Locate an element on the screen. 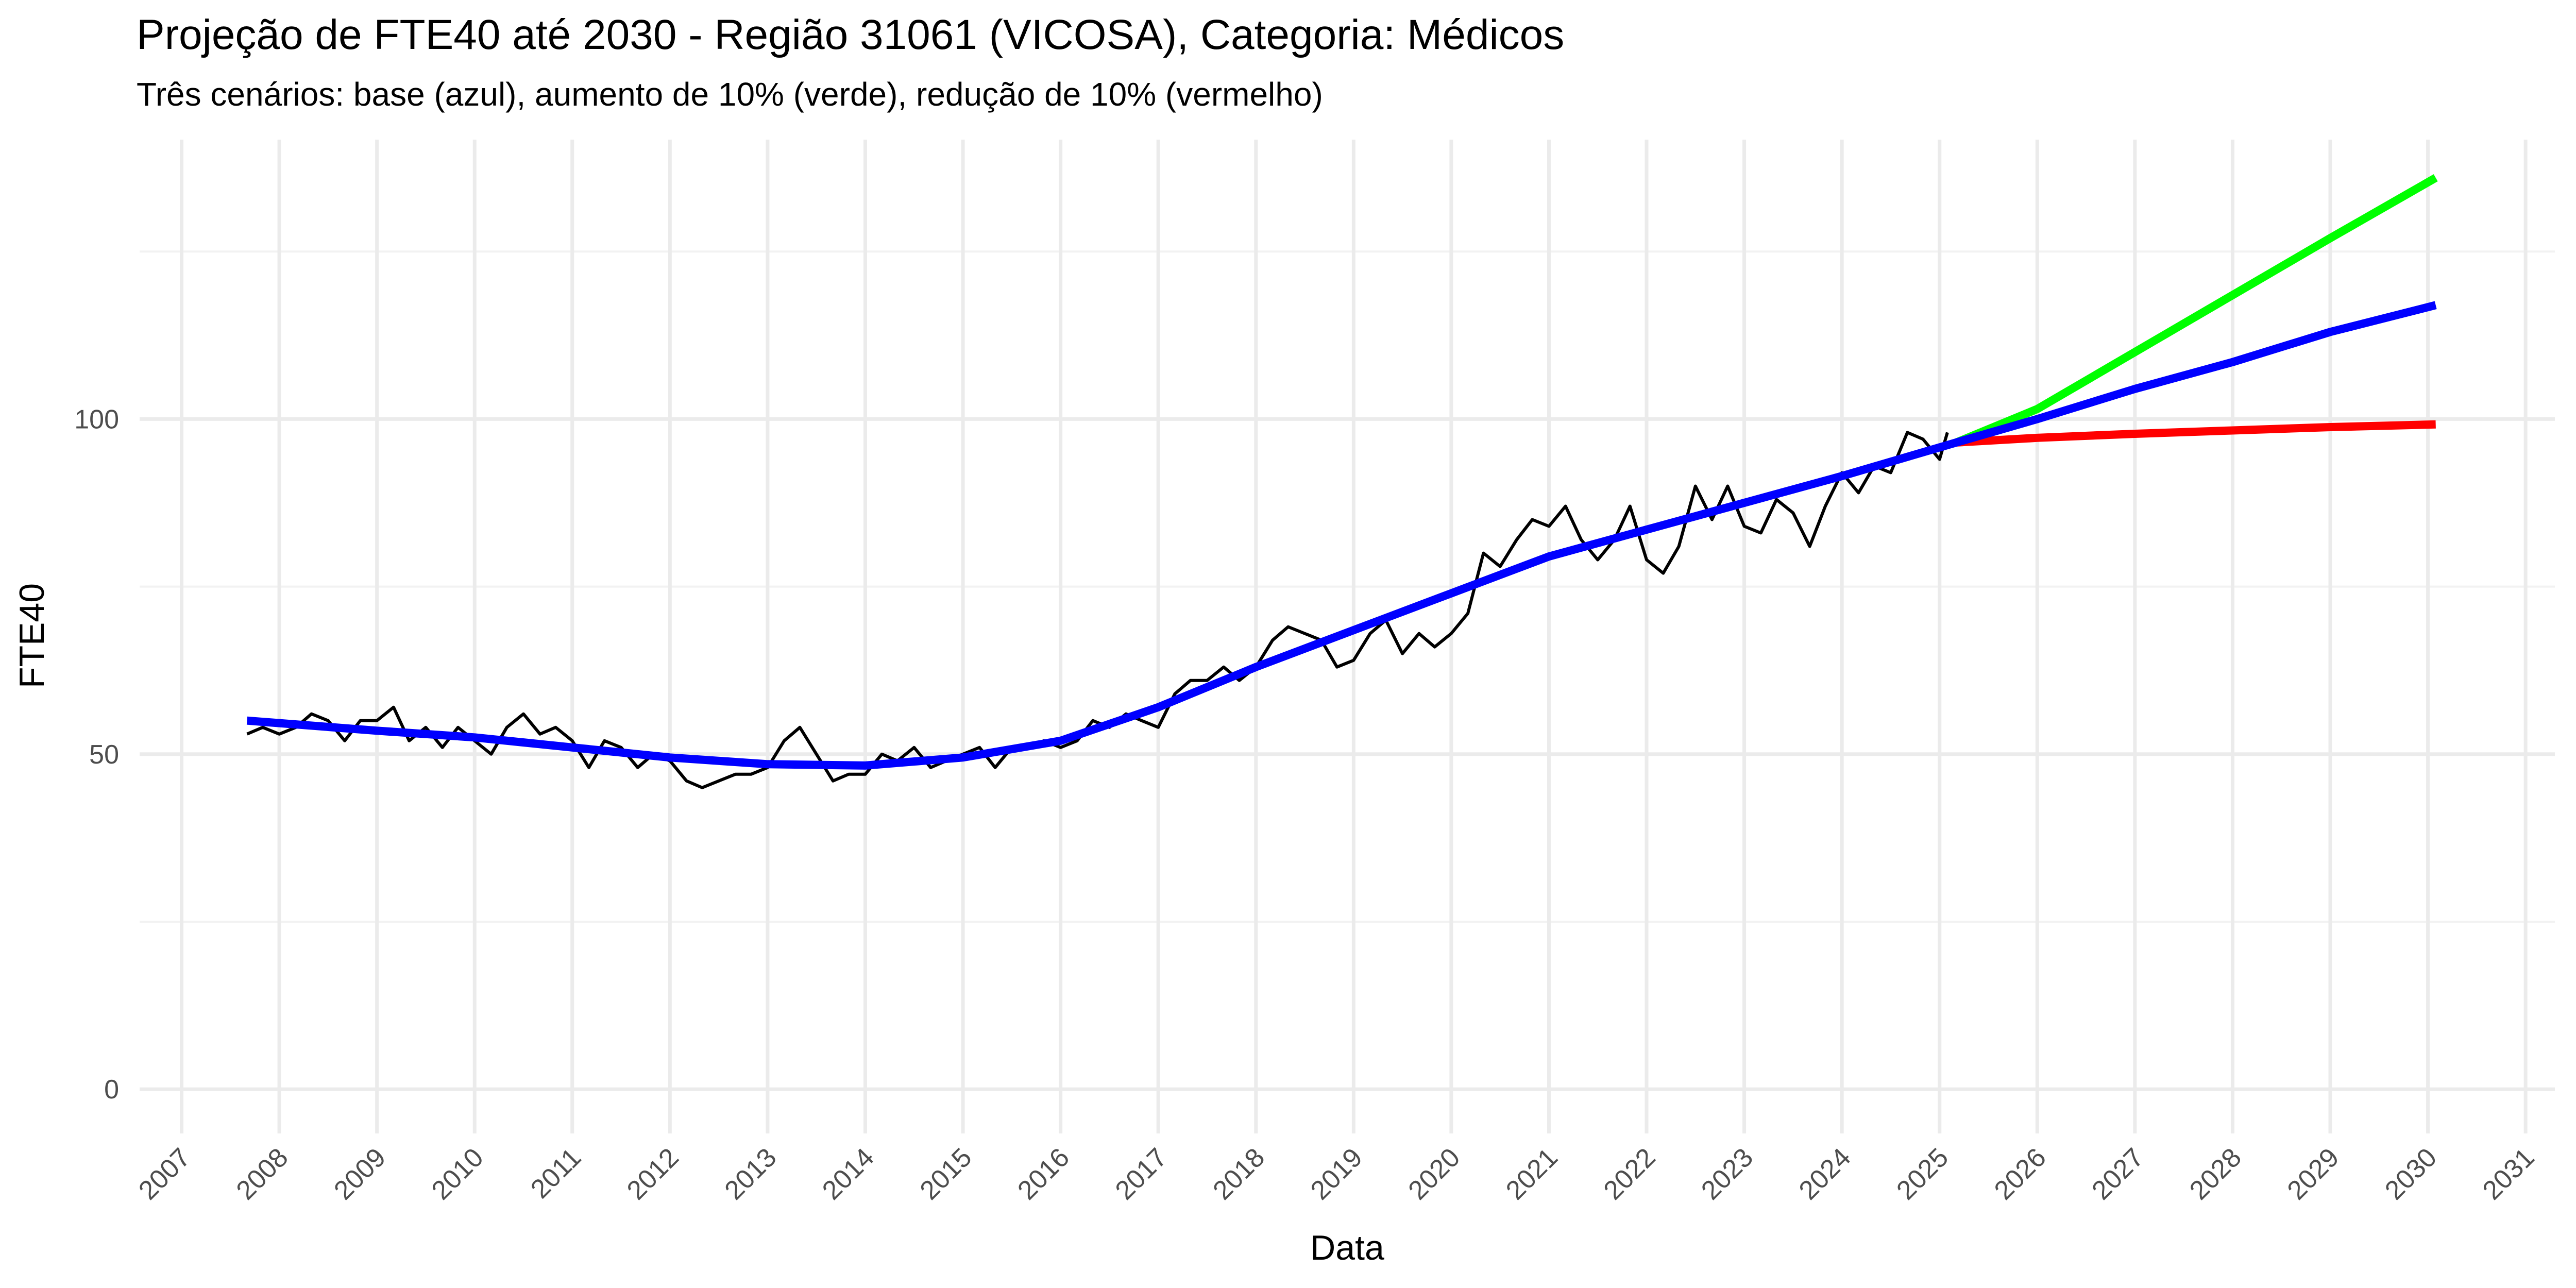 This screenshot has width=2576, height=1288. x-tick-label: 2024 is located at coordinates (1825, 1174).